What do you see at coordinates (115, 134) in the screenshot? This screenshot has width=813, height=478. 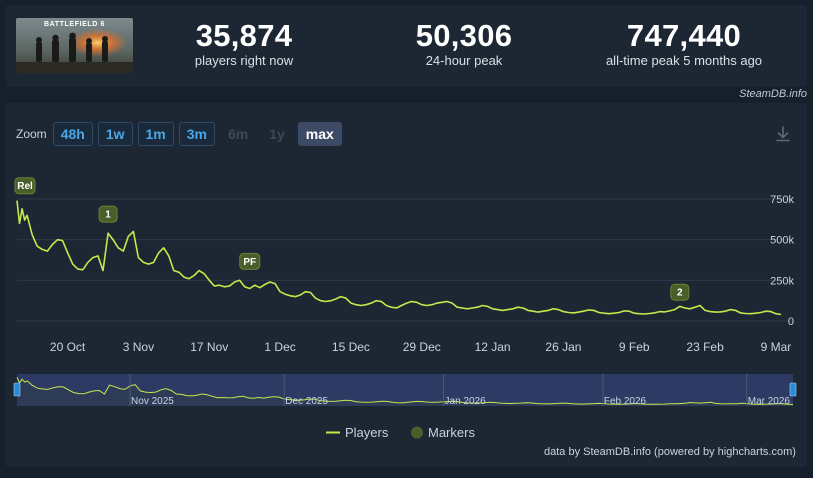 I see `zoom-1w-button: 1w` at bounding box center [115, 134].